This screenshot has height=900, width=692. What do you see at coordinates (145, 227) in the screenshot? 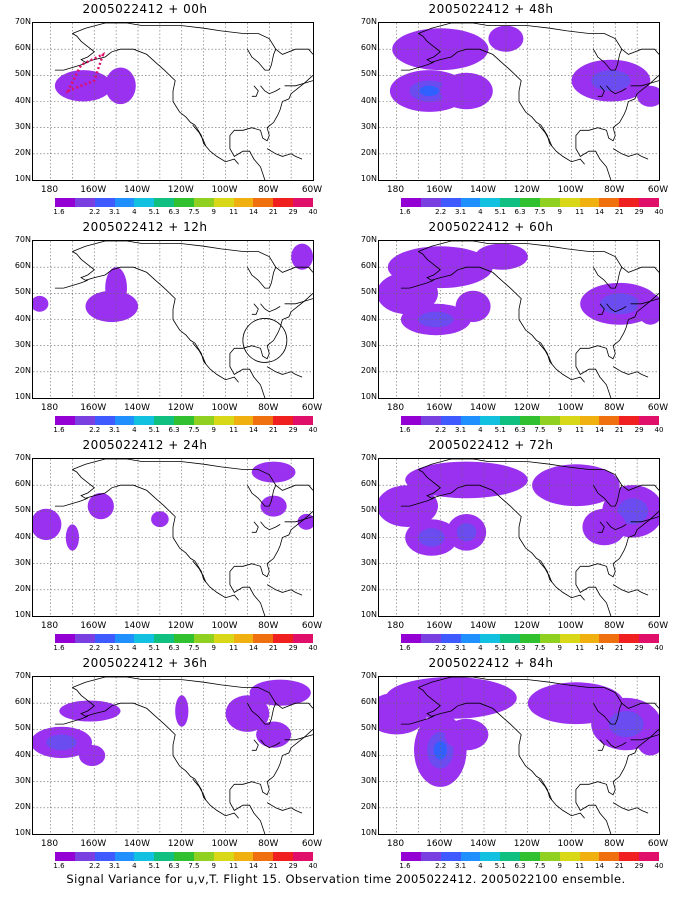
I see `panel-title: 2005022412 + 12h` at bounding box center [145, 227].